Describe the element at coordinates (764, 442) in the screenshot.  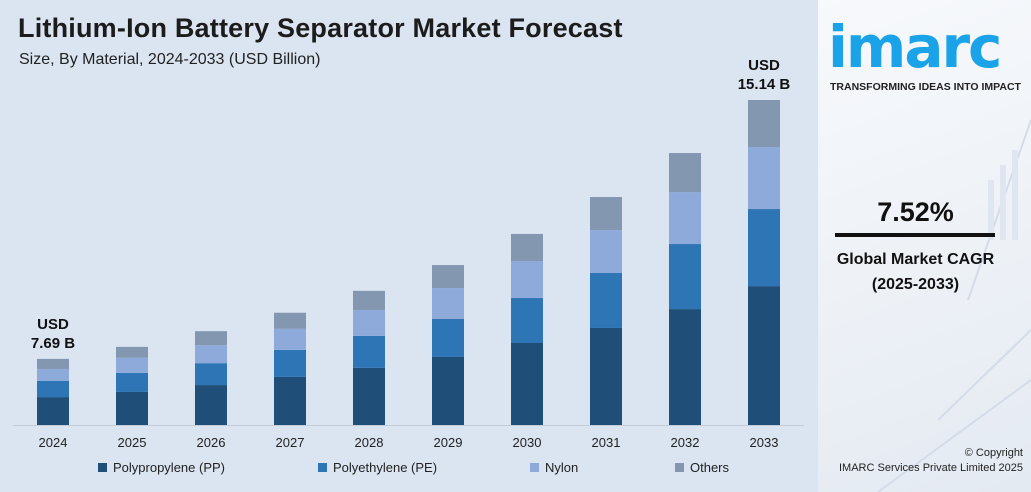
I see `x-tick-label: 2033` at that location.